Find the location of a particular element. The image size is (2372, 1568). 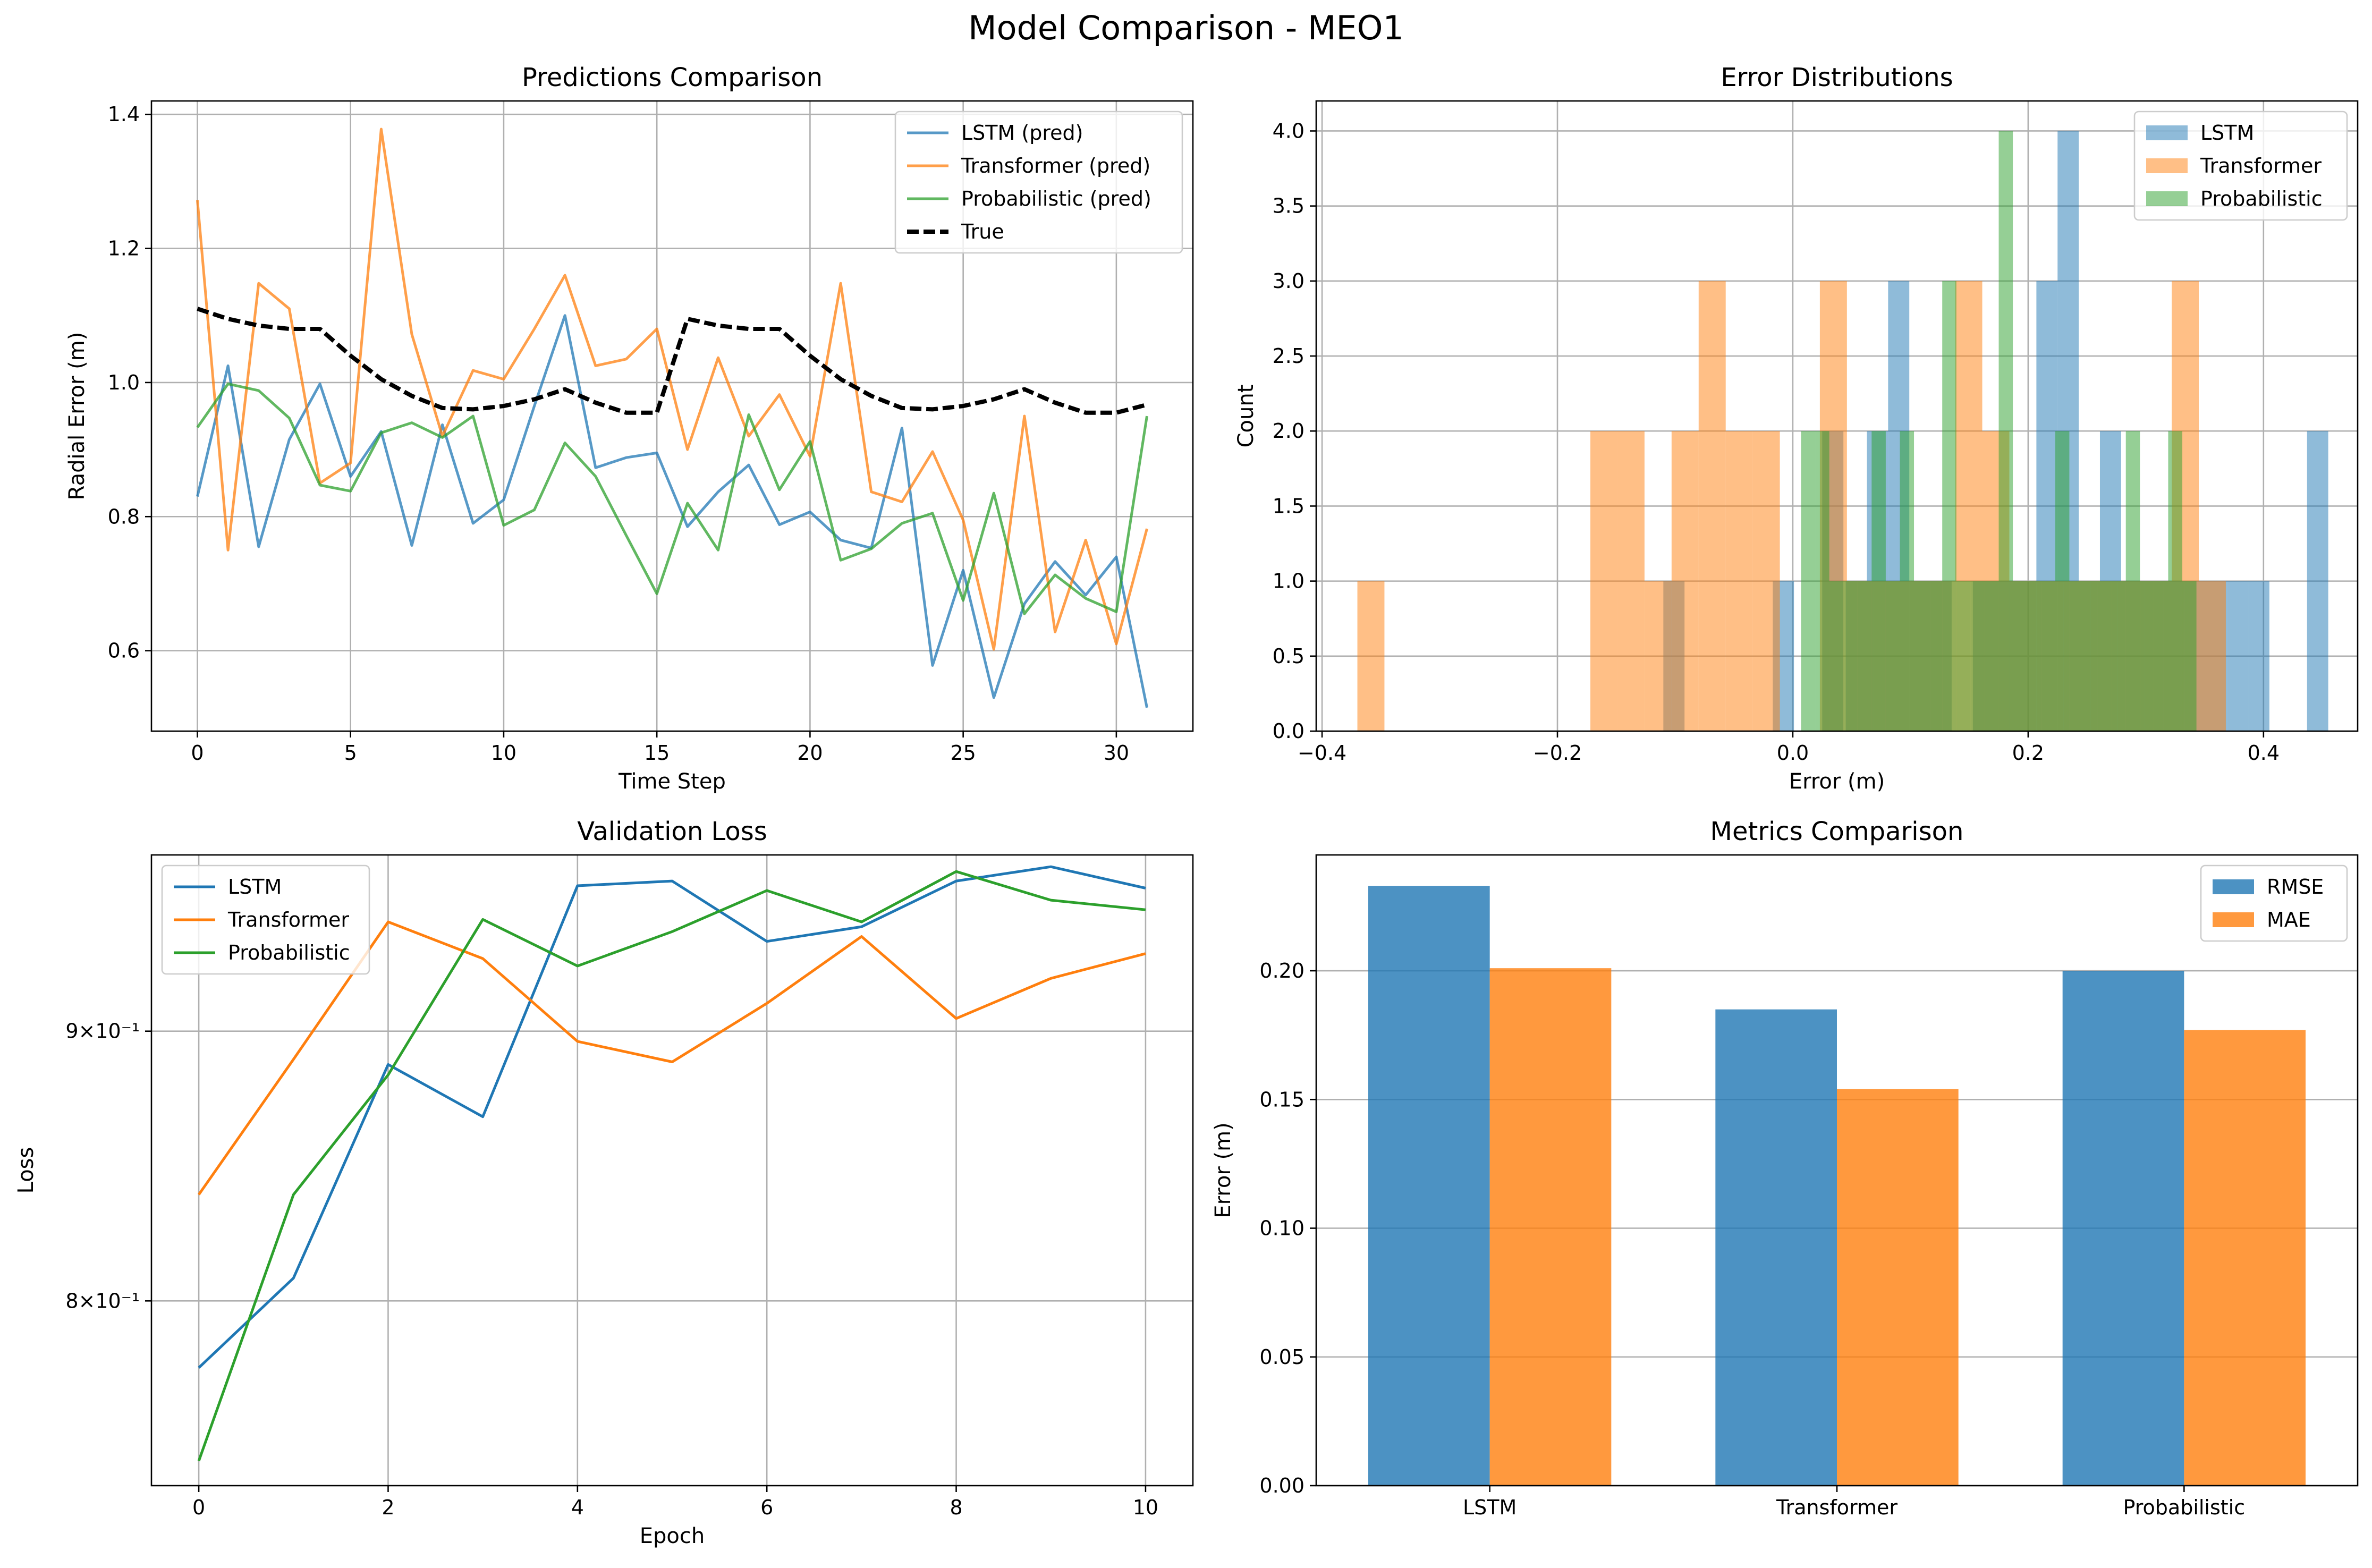

y-axis-label: Count is located at coordinates (1246, 416).